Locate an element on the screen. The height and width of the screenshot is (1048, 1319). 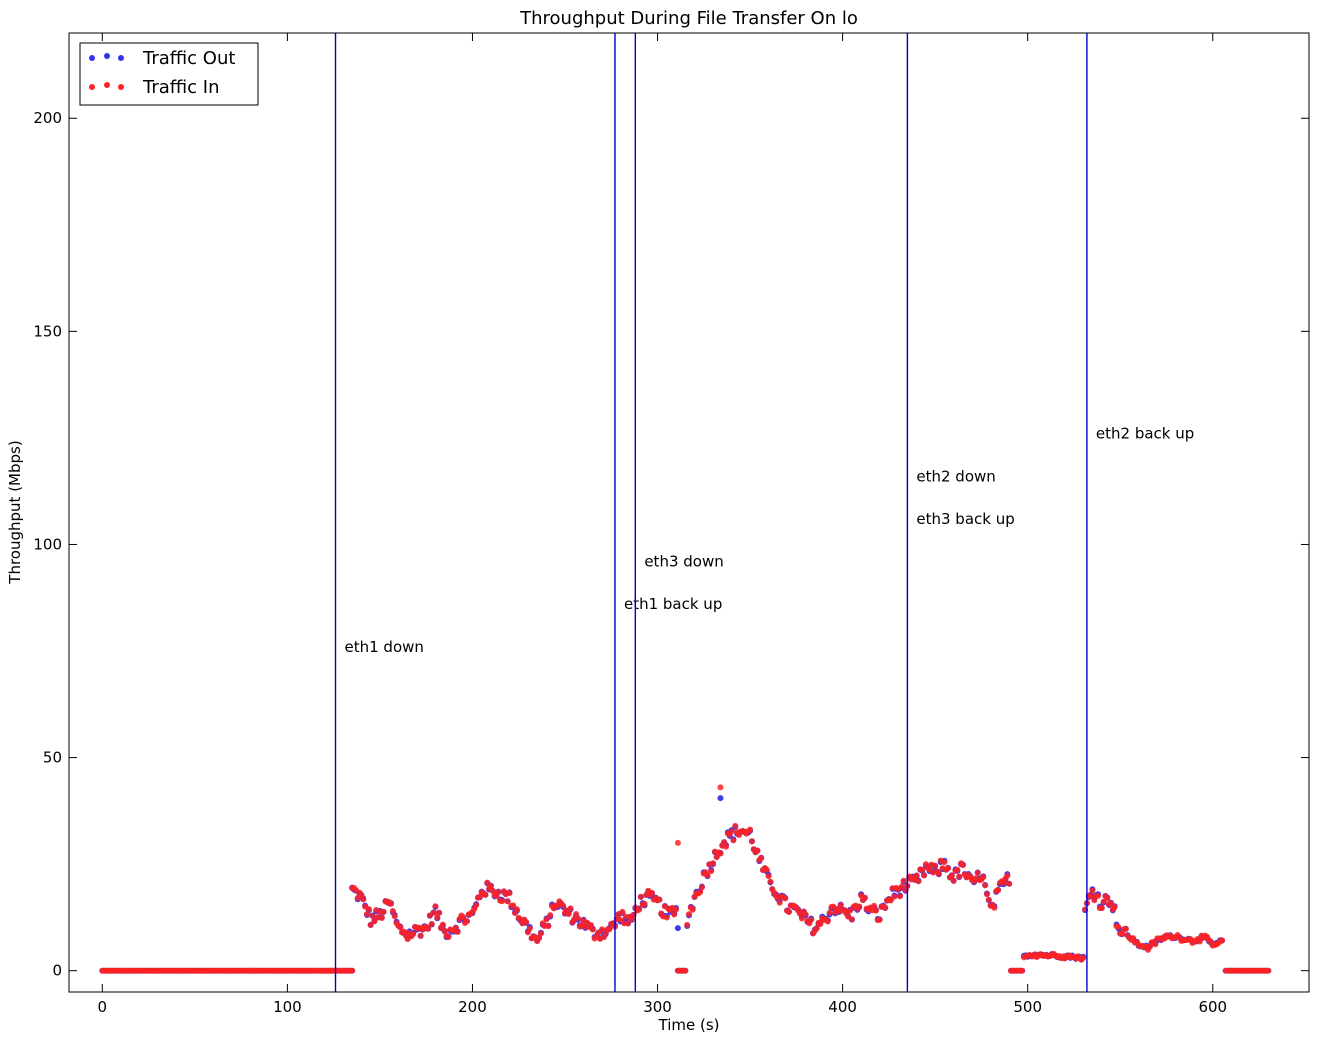
x-tick-label: 100 is located at coordinates (287, 1007).